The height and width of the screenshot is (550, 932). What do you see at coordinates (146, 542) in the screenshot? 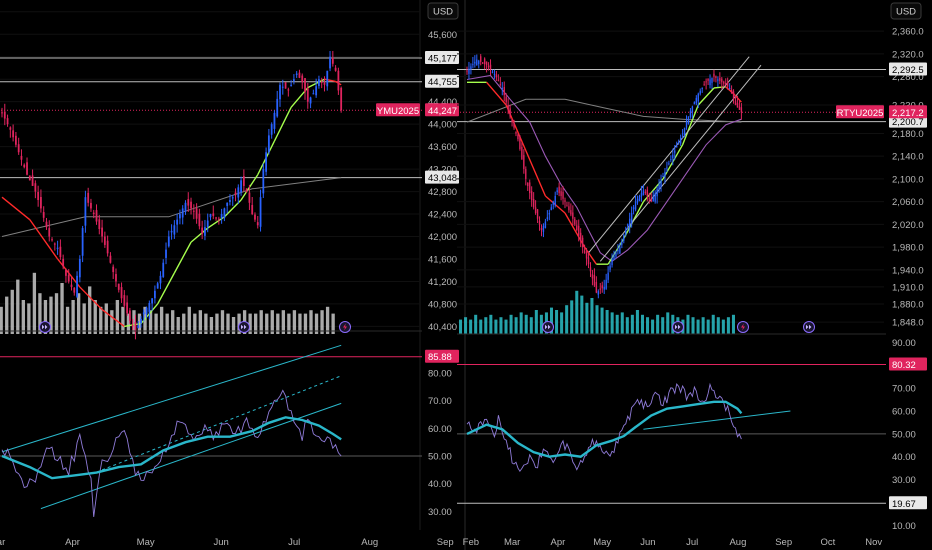
I see `time-tick-label: May` at bounding box center [146, 542].